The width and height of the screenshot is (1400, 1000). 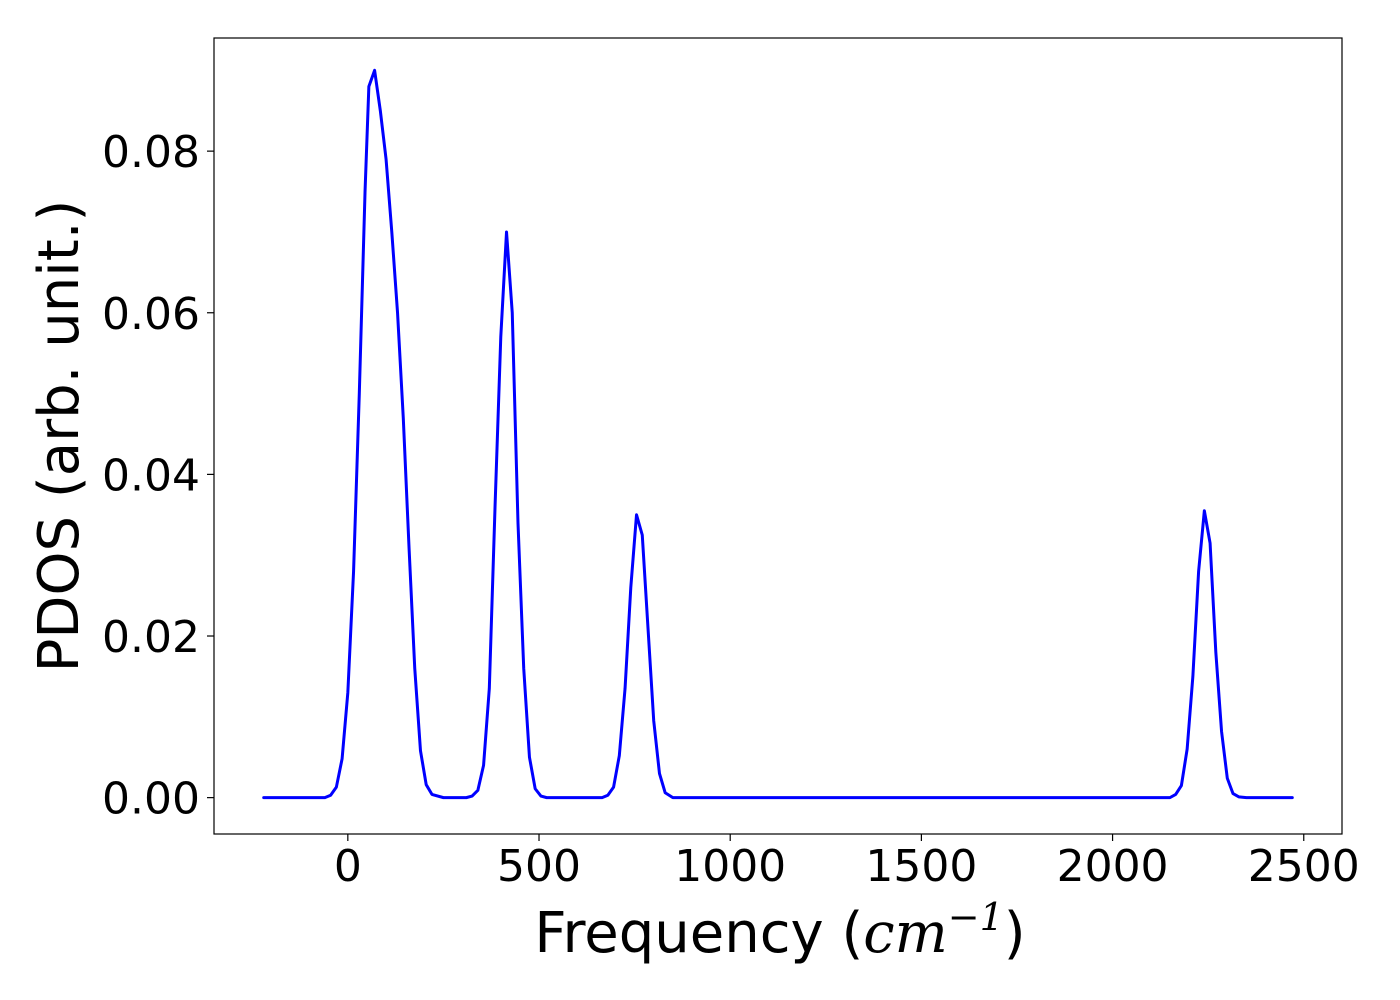 What do you see at coordinates (1304, 866) in the screenshot?
I see `x-tick-label: 2500` at bounding box center [1304, 866].